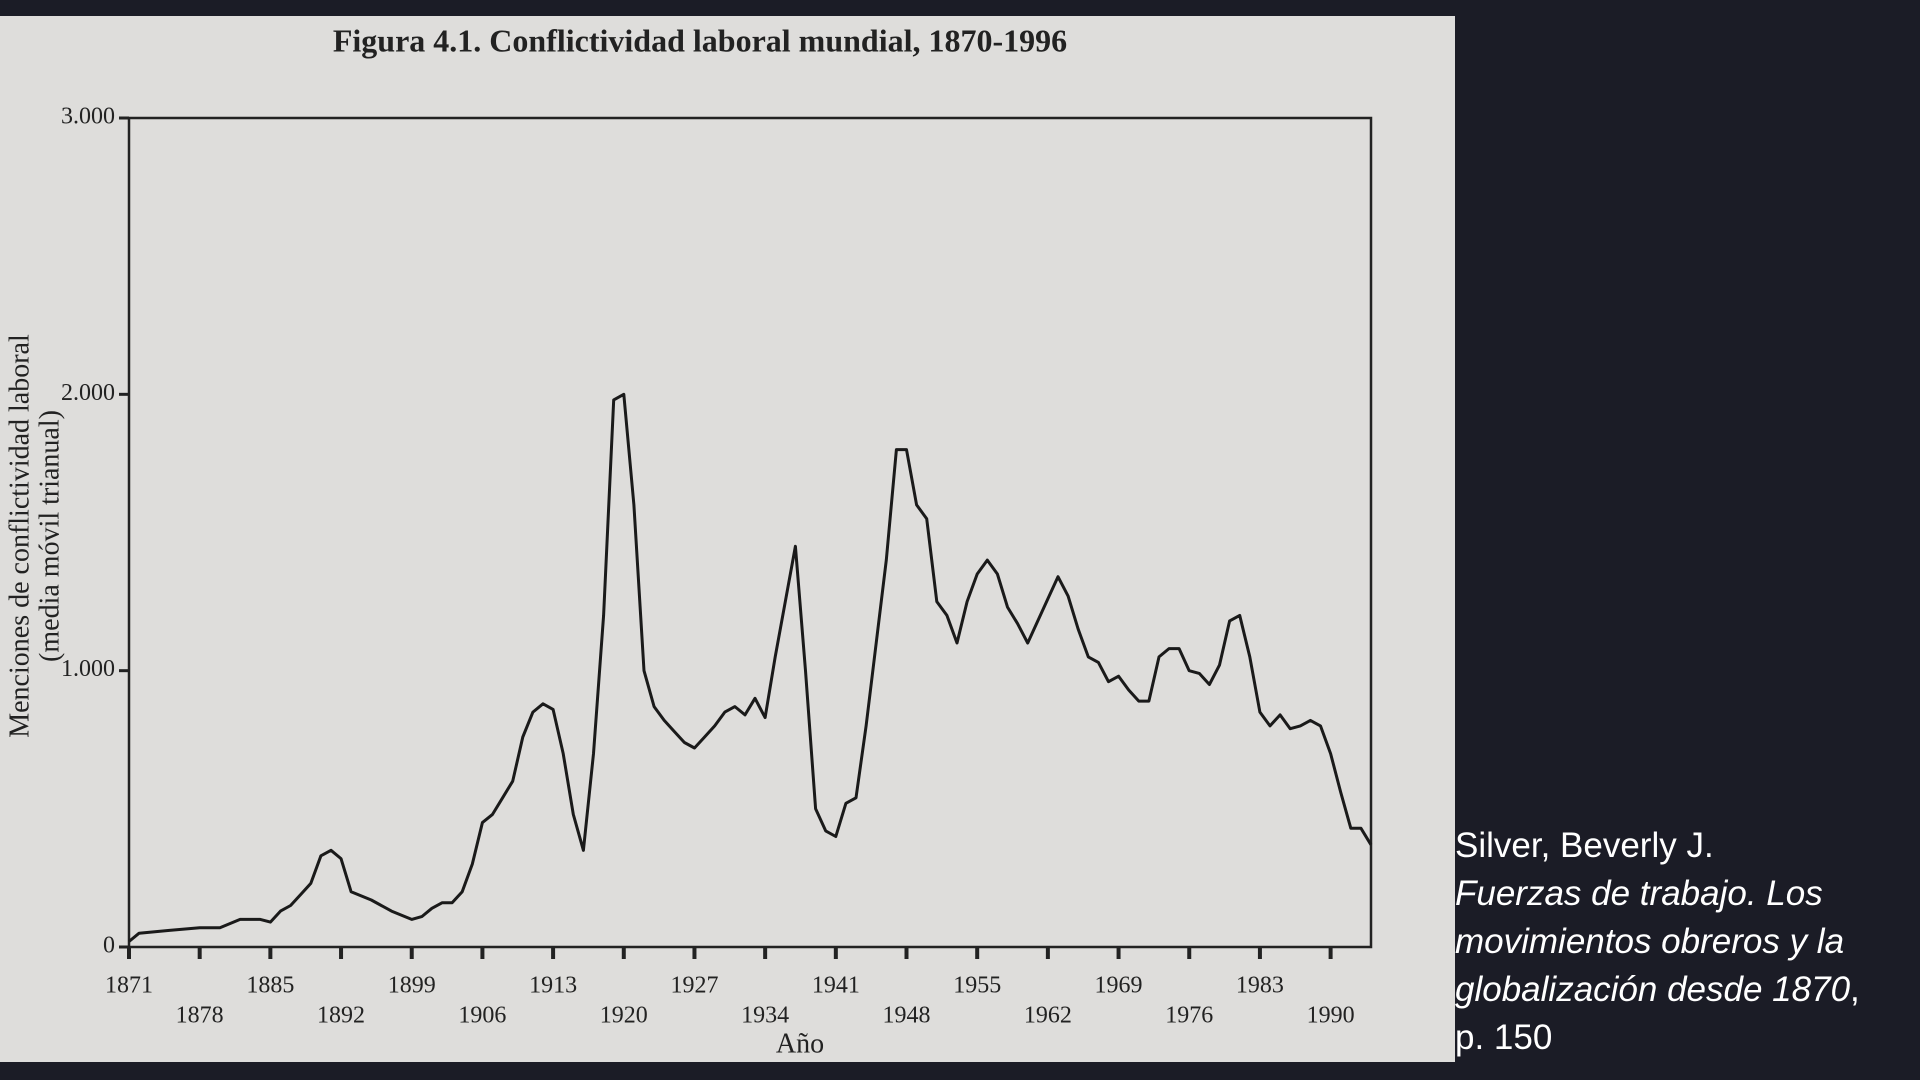  Describe the element at coordinates (1657, 1013) in the screenshot. I see `citation-page: , p. 150` at that location.